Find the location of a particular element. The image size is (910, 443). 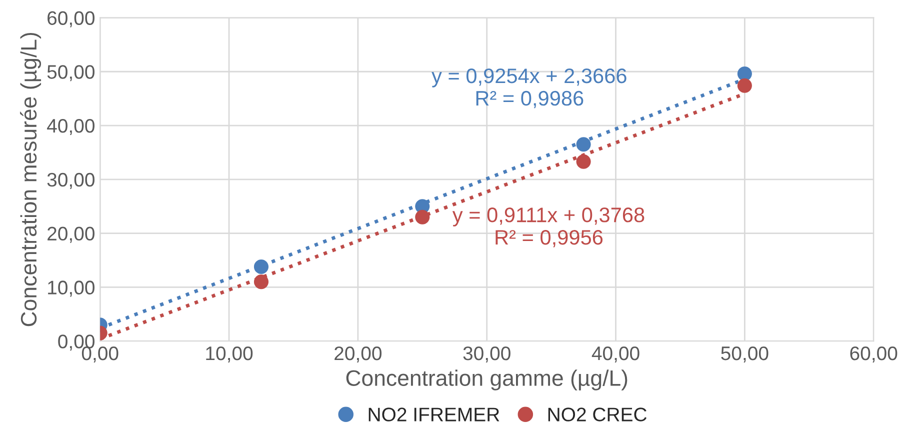

x-axis-title: Concentration gamme (µg/L) is located at coordinates (487, 380).